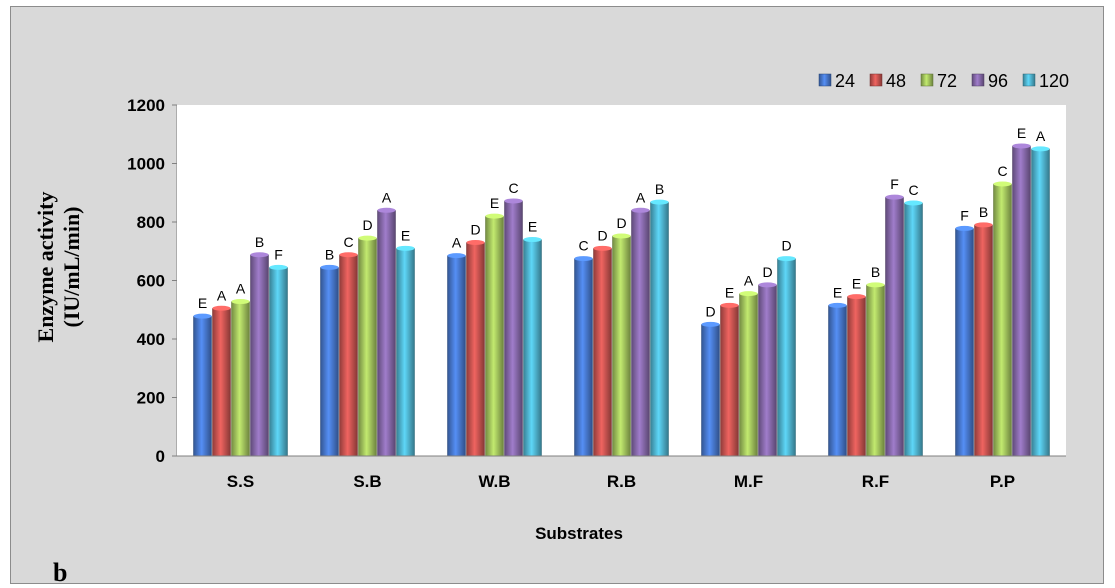  I want to click on bar-R.B-96, so click(640, 333).